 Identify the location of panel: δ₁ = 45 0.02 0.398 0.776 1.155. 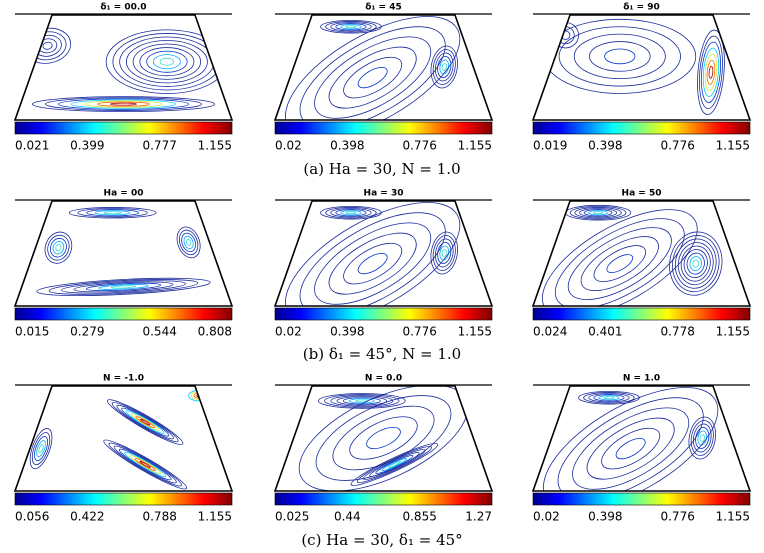
(383, 78).